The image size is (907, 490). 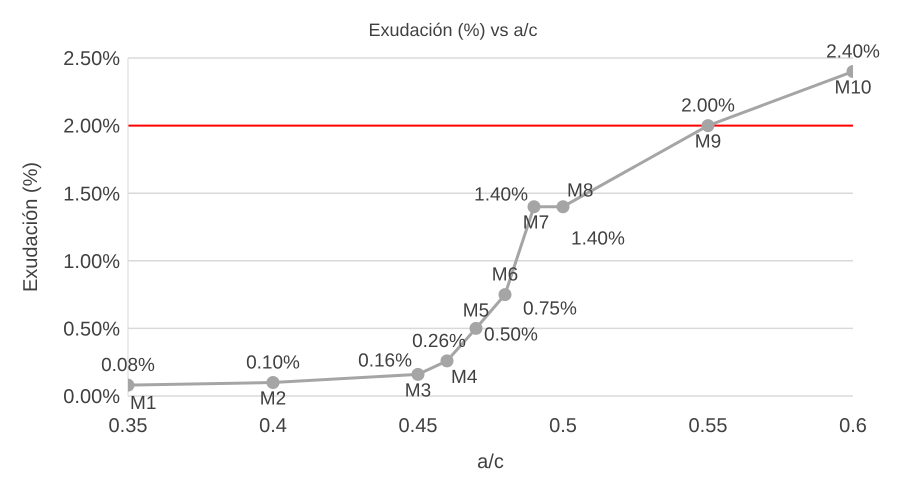 What do you see at coordinates (476, 311) in the screenshot?
I see `annotation: M5` at bounding box center [476, 311].